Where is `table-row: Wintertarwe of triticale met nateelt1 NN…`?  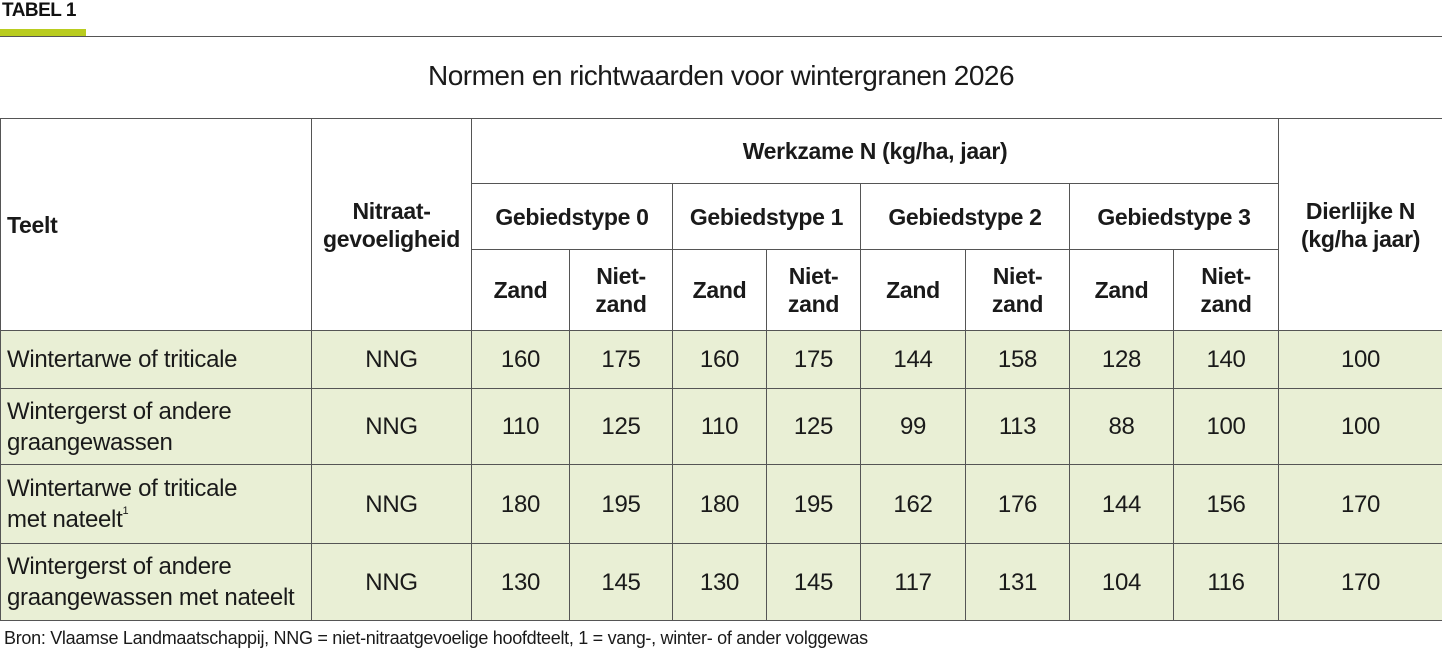
table-row: Wintertarwe of triticale met nateelt1 NN… is located at coordinates (721, 504).